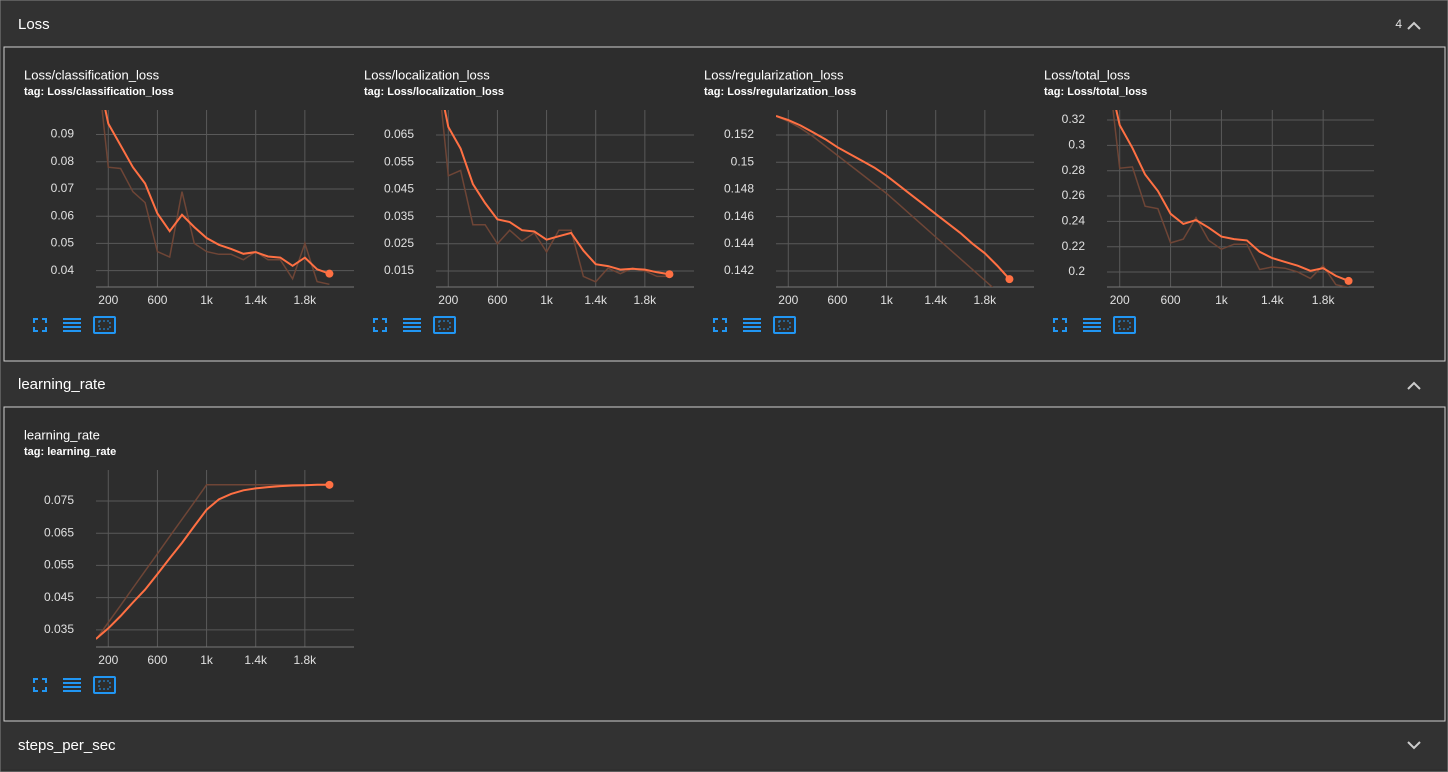 This screenshot has height=772, width=1448. I want to click on y-tick-label: 0.148, so click(739, 189).